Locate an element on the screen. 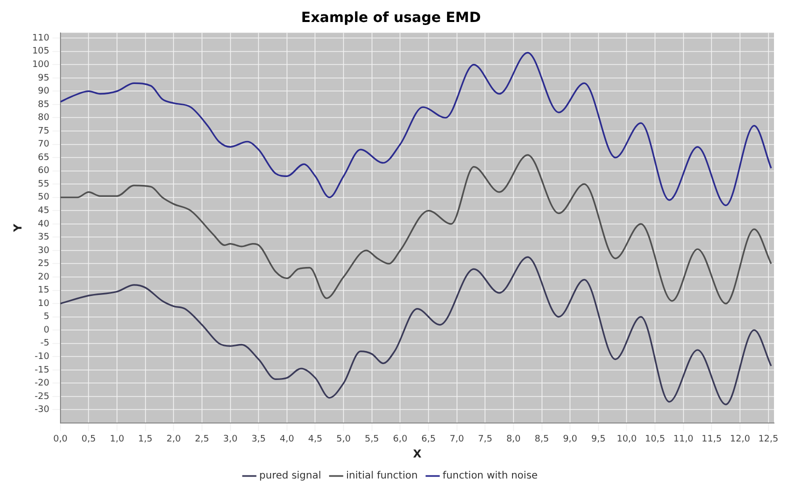 Image resolution: width=796 pixels, height=499 pixels. x-tick-label: 11,0 is located at coordinates (683, 439).